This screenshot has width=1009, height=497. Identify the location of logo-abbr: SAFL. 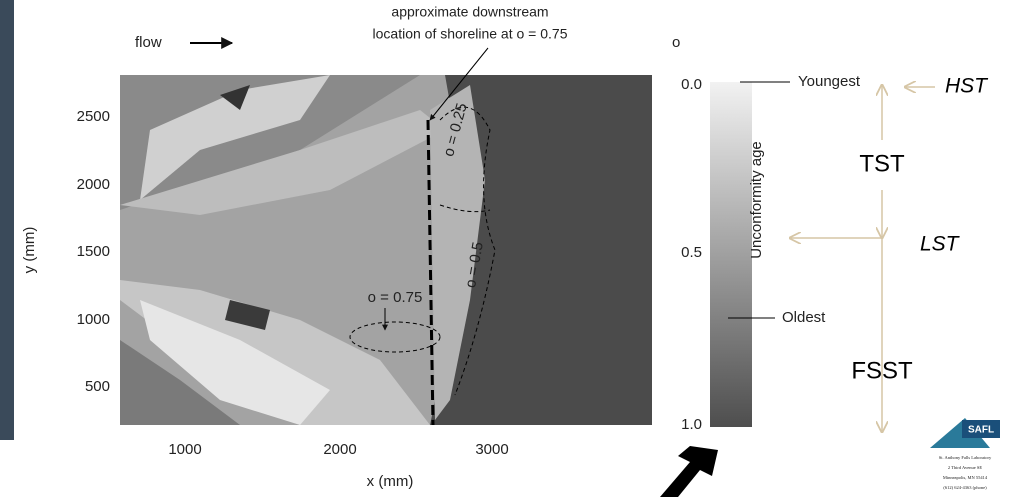
(981, 430).